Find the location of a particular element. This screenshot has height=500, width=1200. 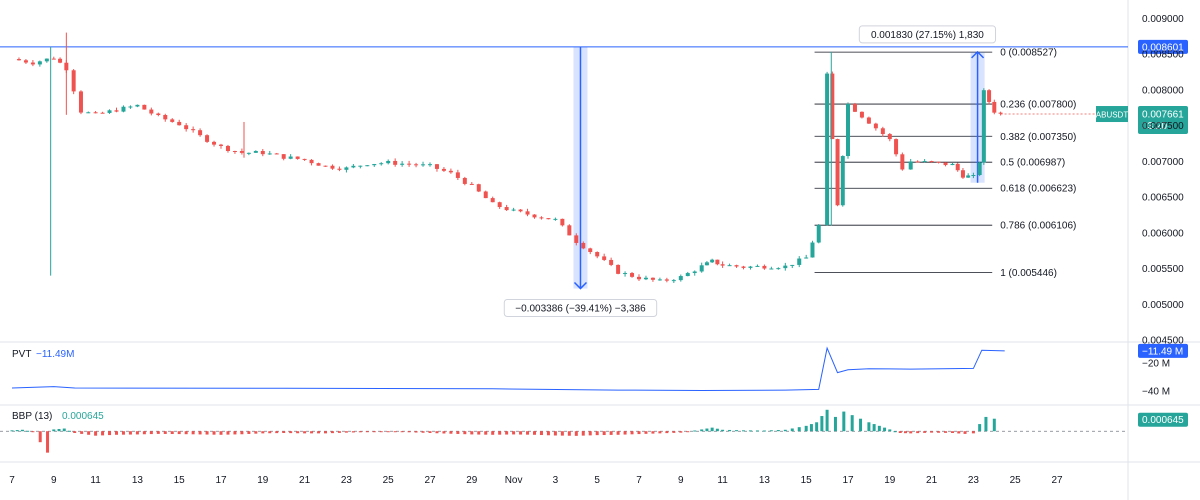

fib-level-label: 1 (0.005446) is located at coordinates (1028, 273).